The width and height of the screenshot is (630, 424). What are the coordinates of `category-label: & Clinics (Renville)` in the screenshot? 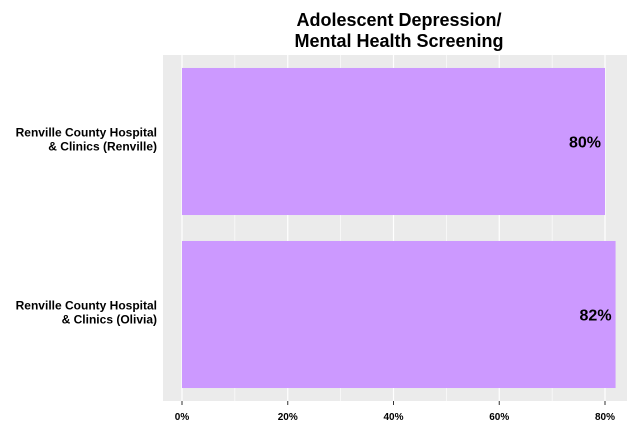 It's located at (102, 147).